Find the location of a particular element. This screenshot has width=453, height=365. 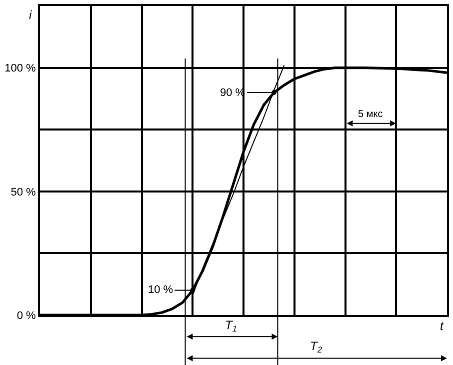

y-tick-label: 100 % is located at coordinates (20, 68).